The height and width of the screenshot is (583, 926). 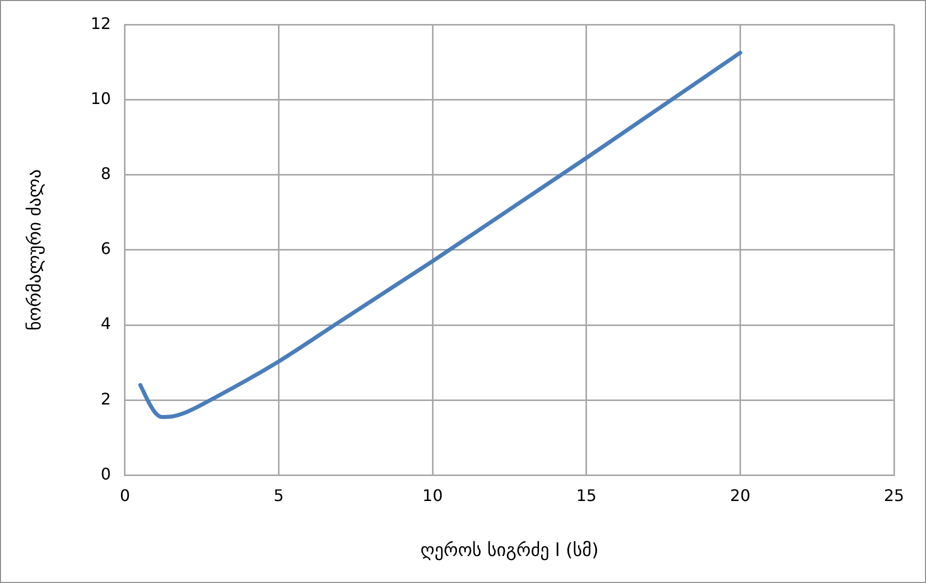 What do you see at coordinates (432, 495) in the screenshot?
I see `x-tick-label: 10` at bounding box center [432, 495].